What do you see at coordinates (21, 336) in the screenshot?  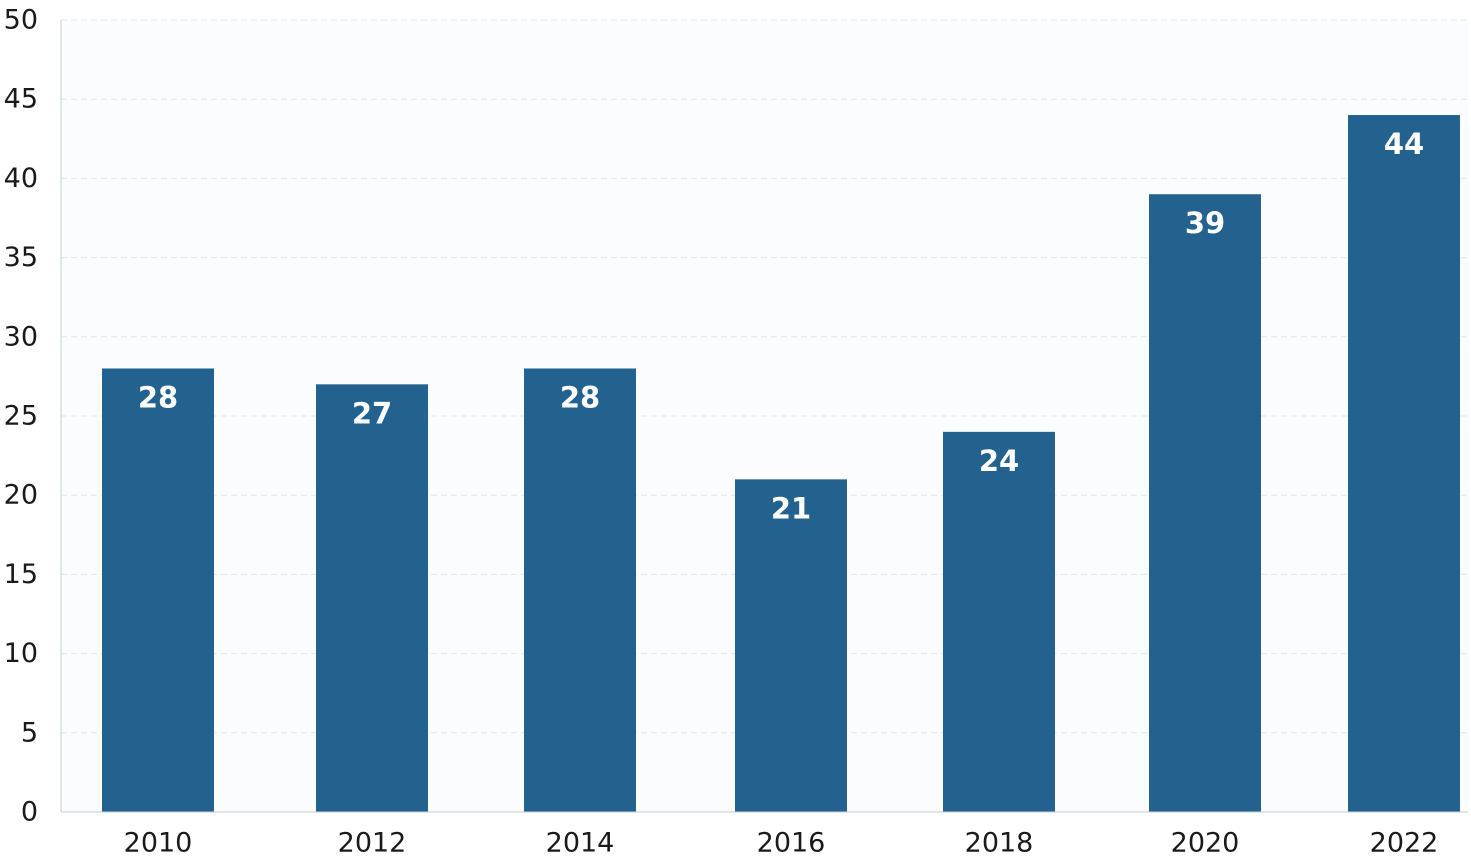 I see `y-tick-label: 30` at bounding box center [21, 336].